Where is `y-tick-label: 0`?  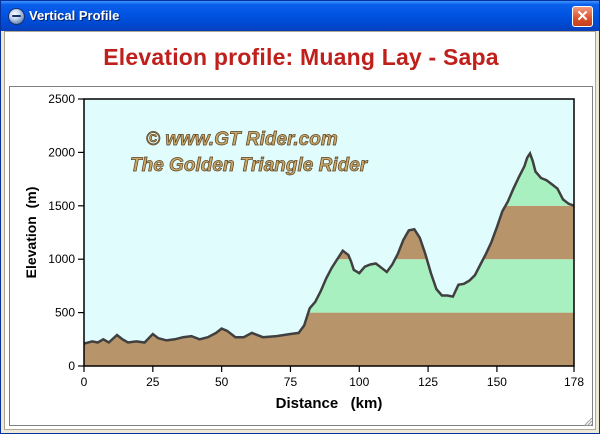 y-tick-label: 0 is located at coordinates (71, 366).